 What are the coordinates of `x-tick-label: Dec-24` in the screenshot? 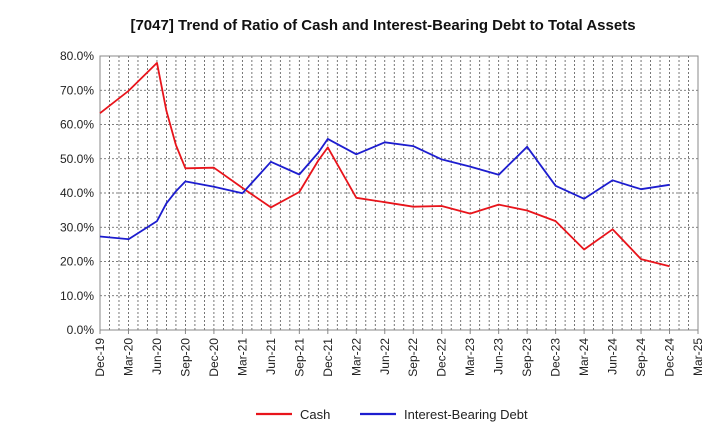 It's located at (670, 357).